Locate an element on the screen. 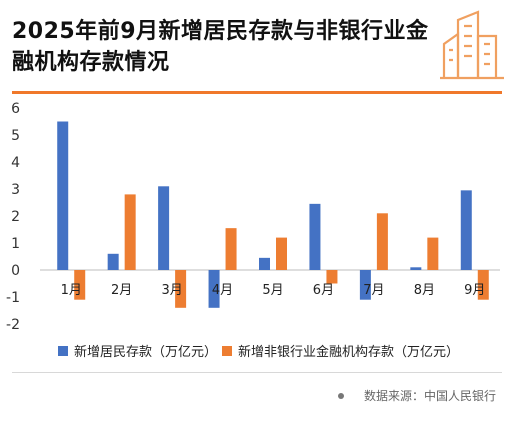 The image size is (514, 426). y-tick-label: -1 is located at coordinates (13, 298).